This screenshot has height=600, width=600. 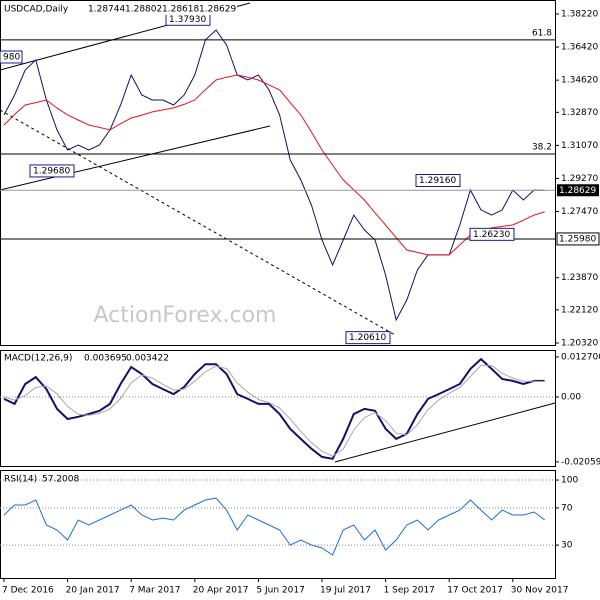 What do you see at coordinates (105, 359) in the screenshot?
I see `header-value: 0.003695` at bounding box center [105, 359].